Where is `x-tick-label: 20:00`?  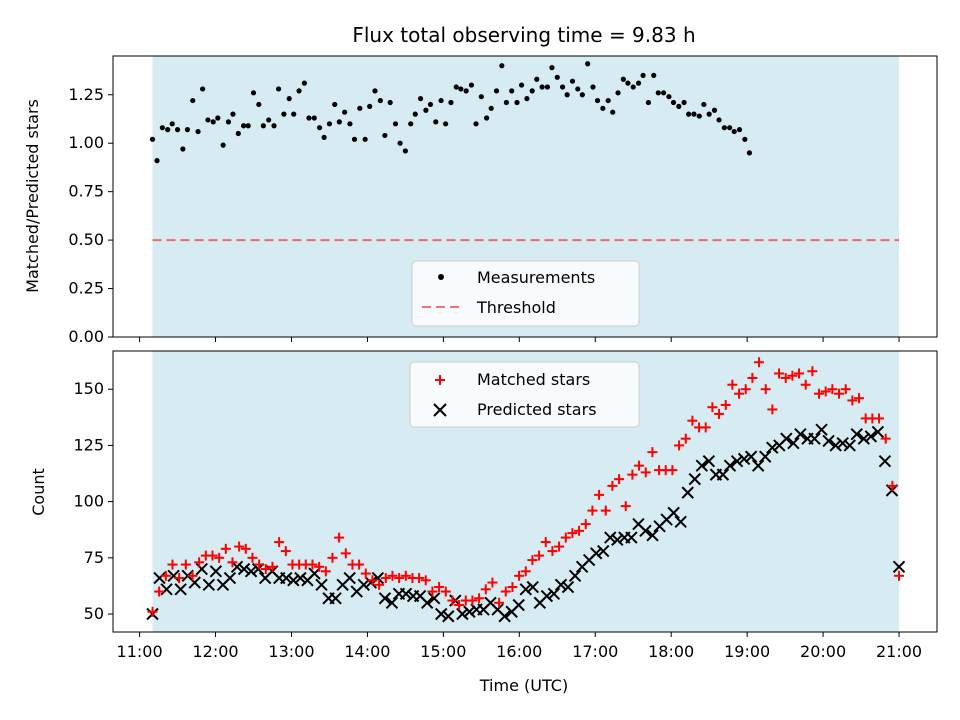 x-tick-label: 20:00 is located at coordinates (823, 651).